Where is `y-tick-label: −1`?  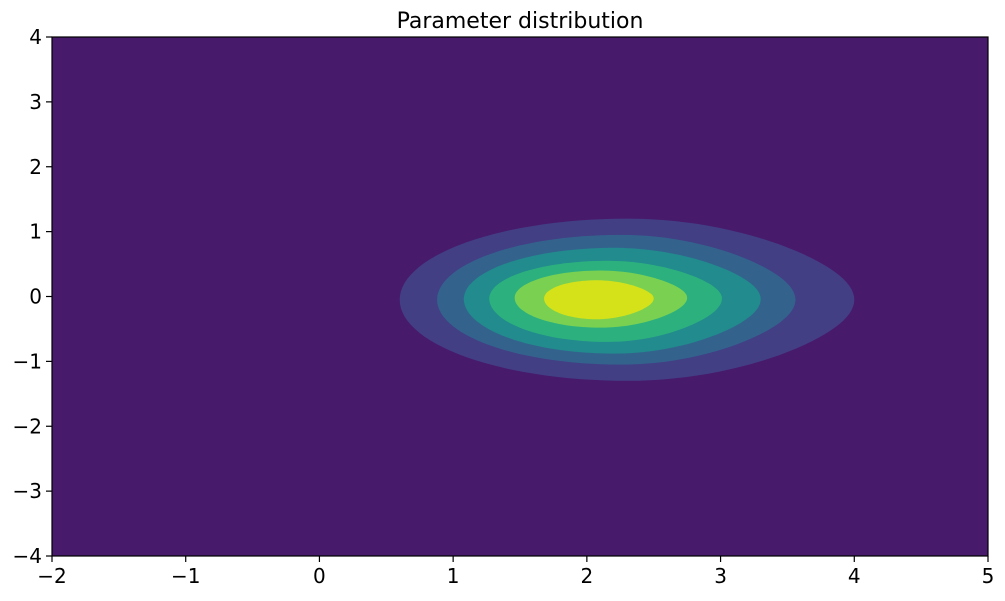
y-tick-label: −1 is located at coordinates (27, 361).